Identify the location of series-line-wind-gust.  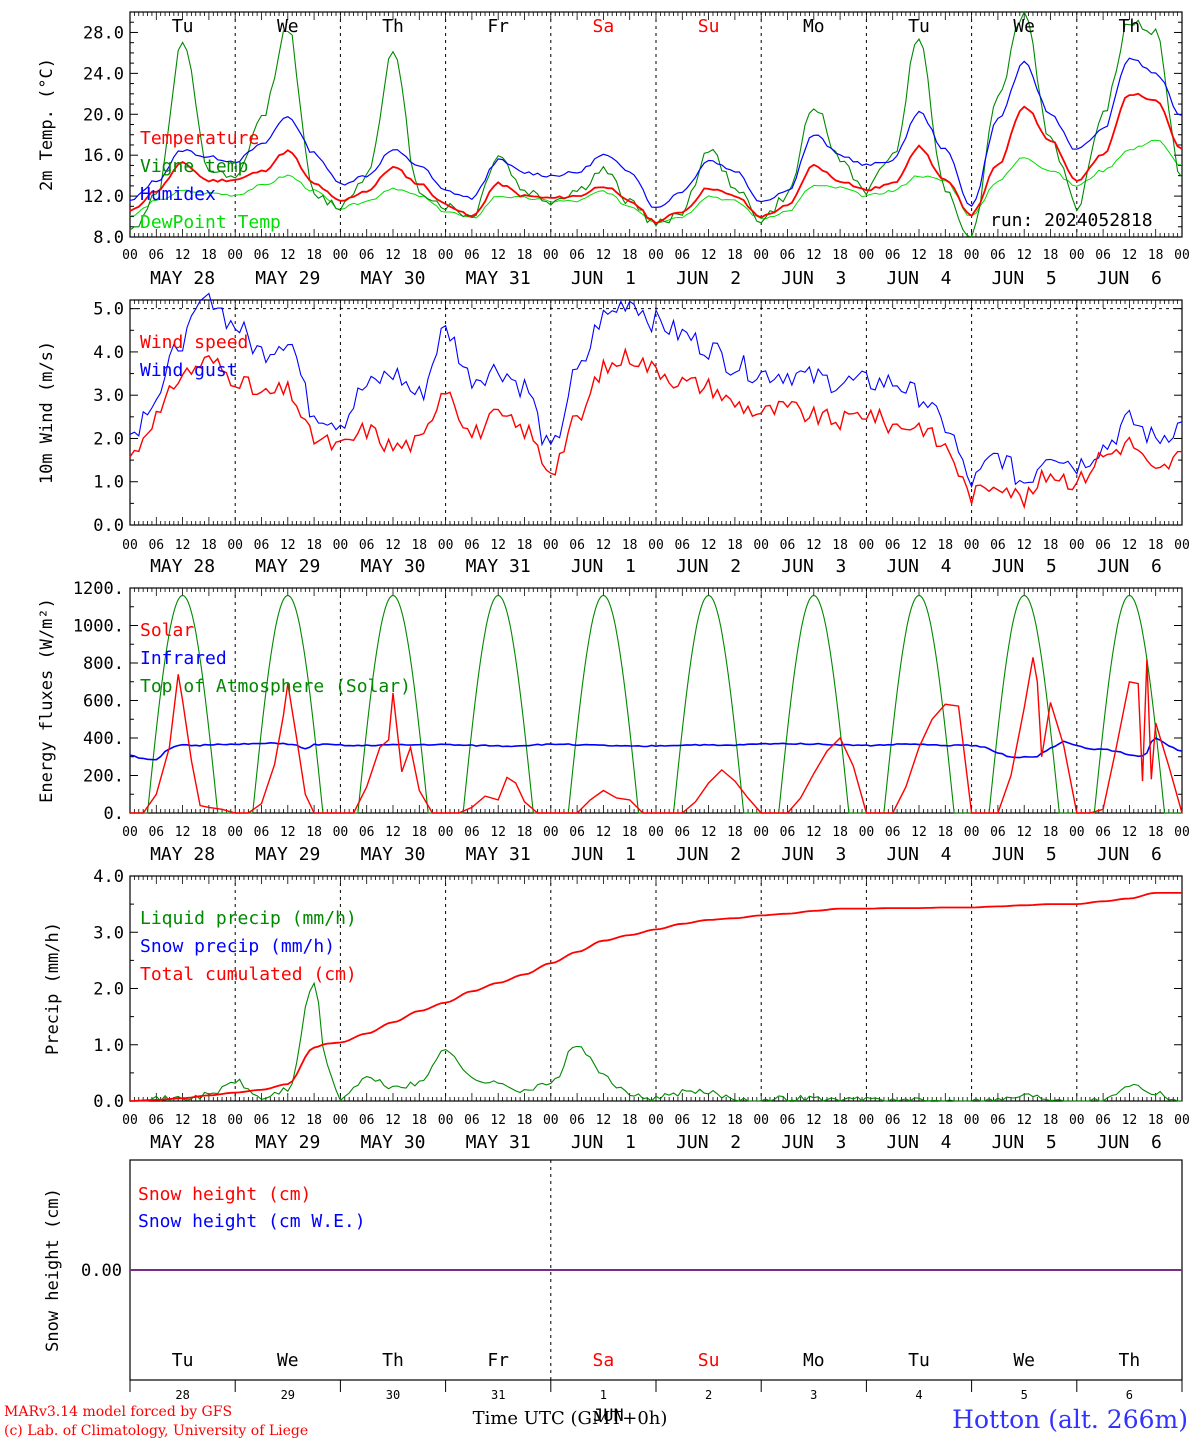
(656, 390).